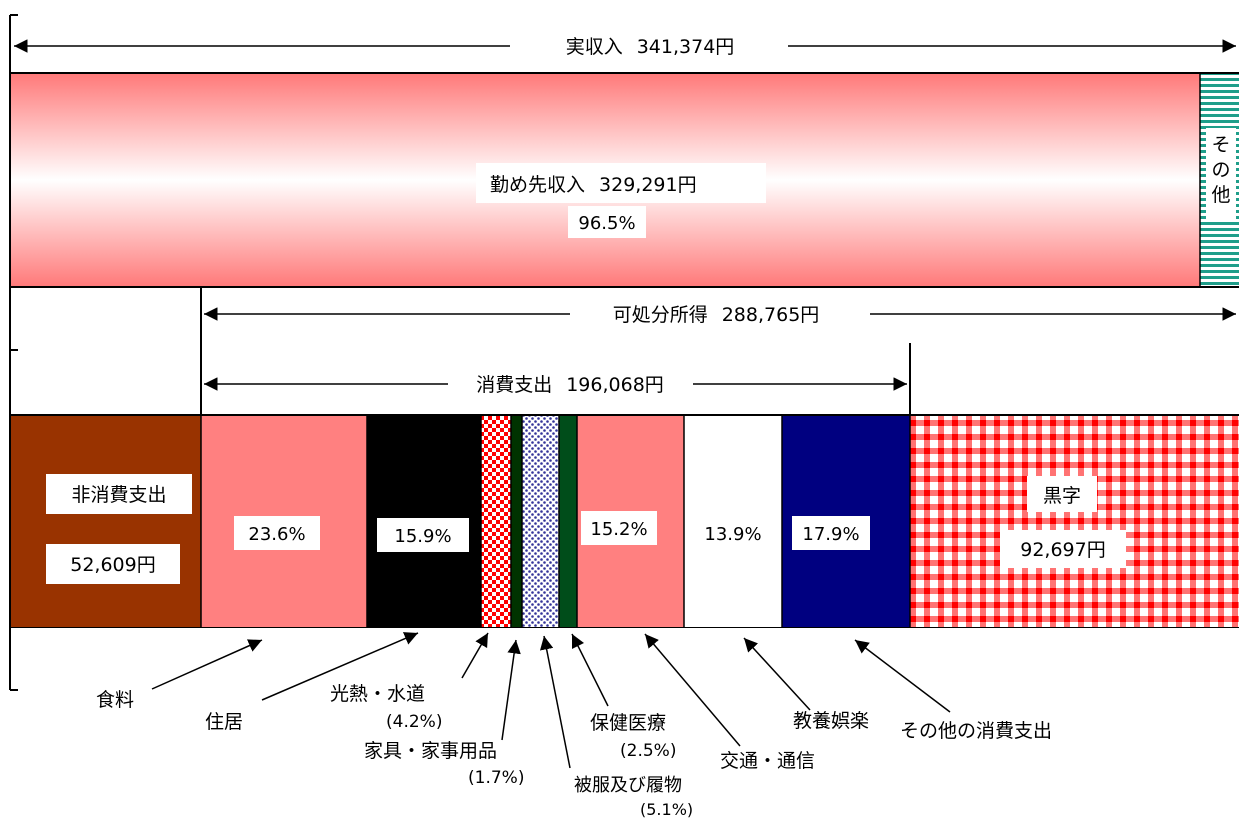 The image size is (1239, 821). I want to click on leader-arrows, so click(551, 700).